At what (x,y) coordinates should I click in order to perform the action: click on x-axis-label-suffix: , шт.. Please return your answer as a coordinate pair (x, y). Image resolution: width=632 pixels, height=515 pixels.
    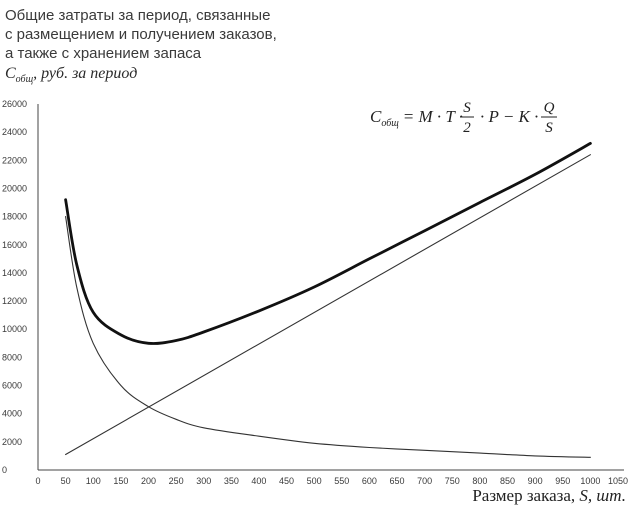
    Looking at the image, I should click on (607, 495).